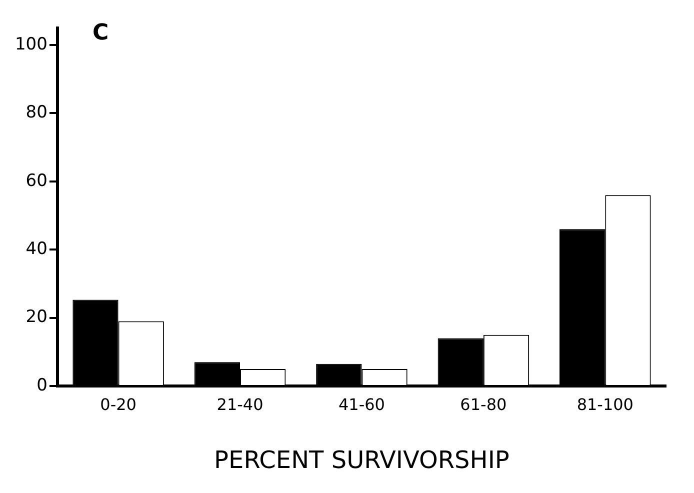 The height and width of the screenshot is (493, 694). What do you see at coordinates (118, 404) in the screenshot?
I see `x-tick-label: 0-20` at bounding box center [118, 404].